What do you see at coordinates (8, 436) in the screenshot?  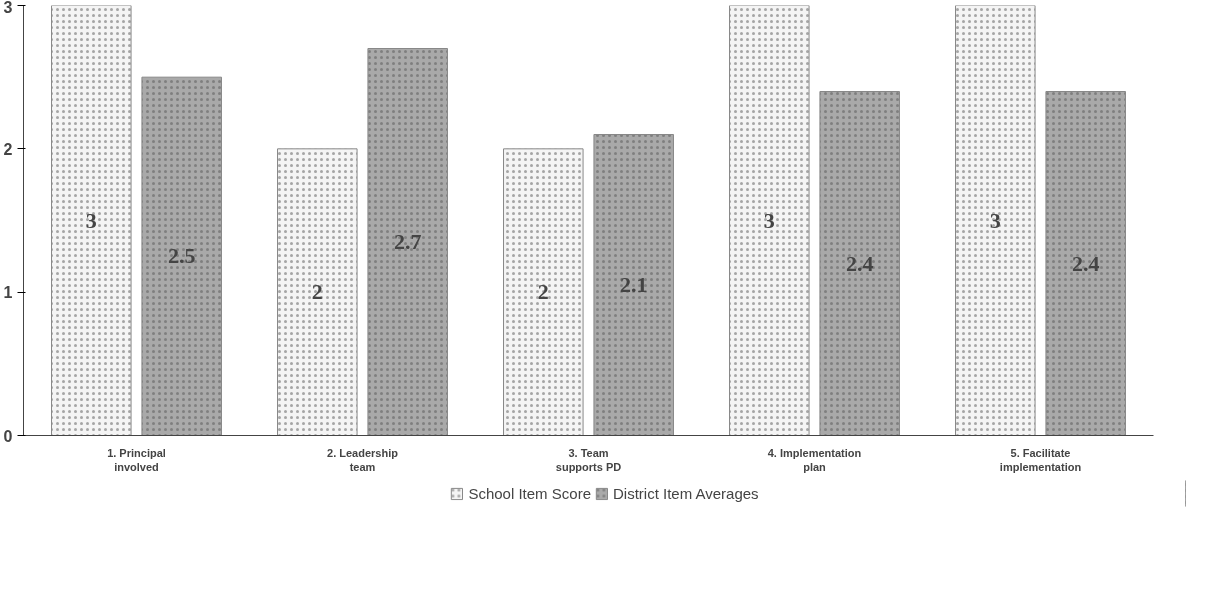 I see `y-tick-label: 0` at bounding box center [8, 436].